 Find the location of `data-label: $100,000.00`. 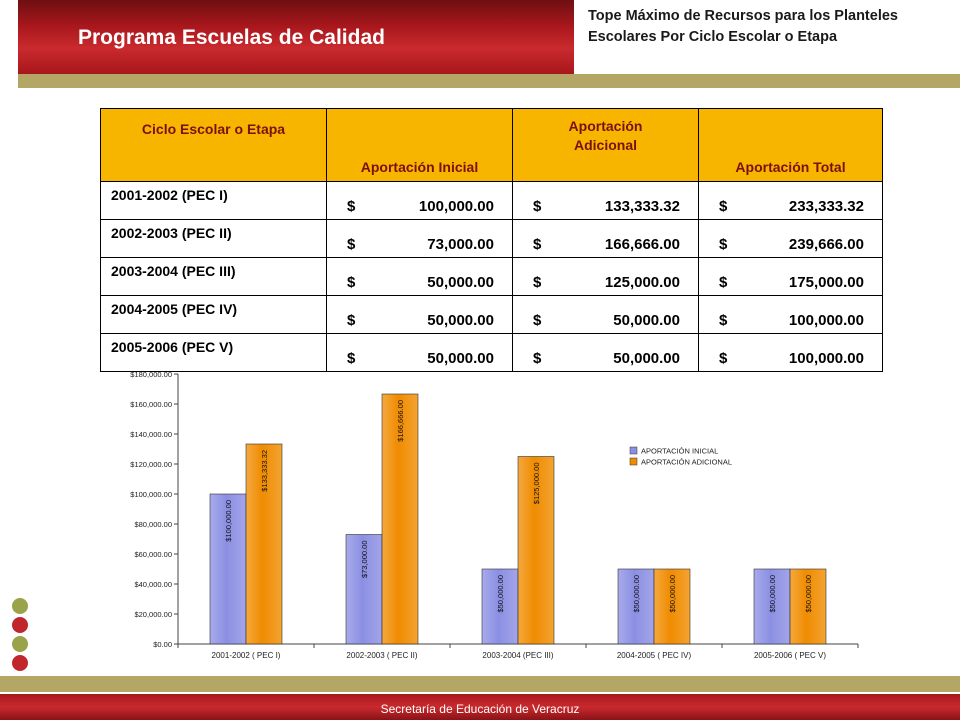

data-label: $100,000.00 is located at coordinates (228, 521).